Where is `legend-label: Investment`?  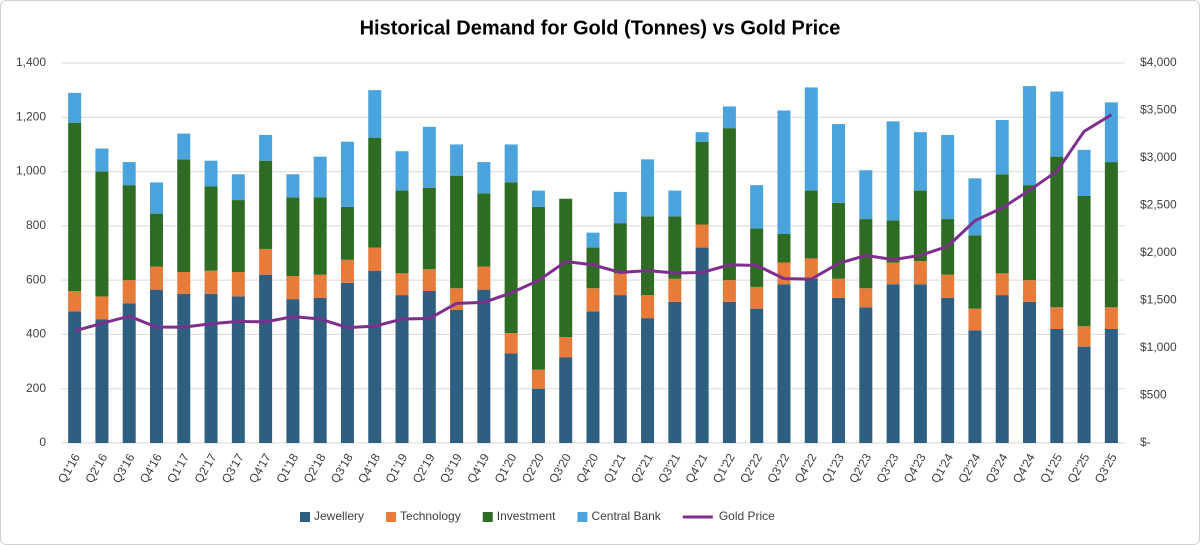 legend-label: Investment is located at coordinates (526, 516).